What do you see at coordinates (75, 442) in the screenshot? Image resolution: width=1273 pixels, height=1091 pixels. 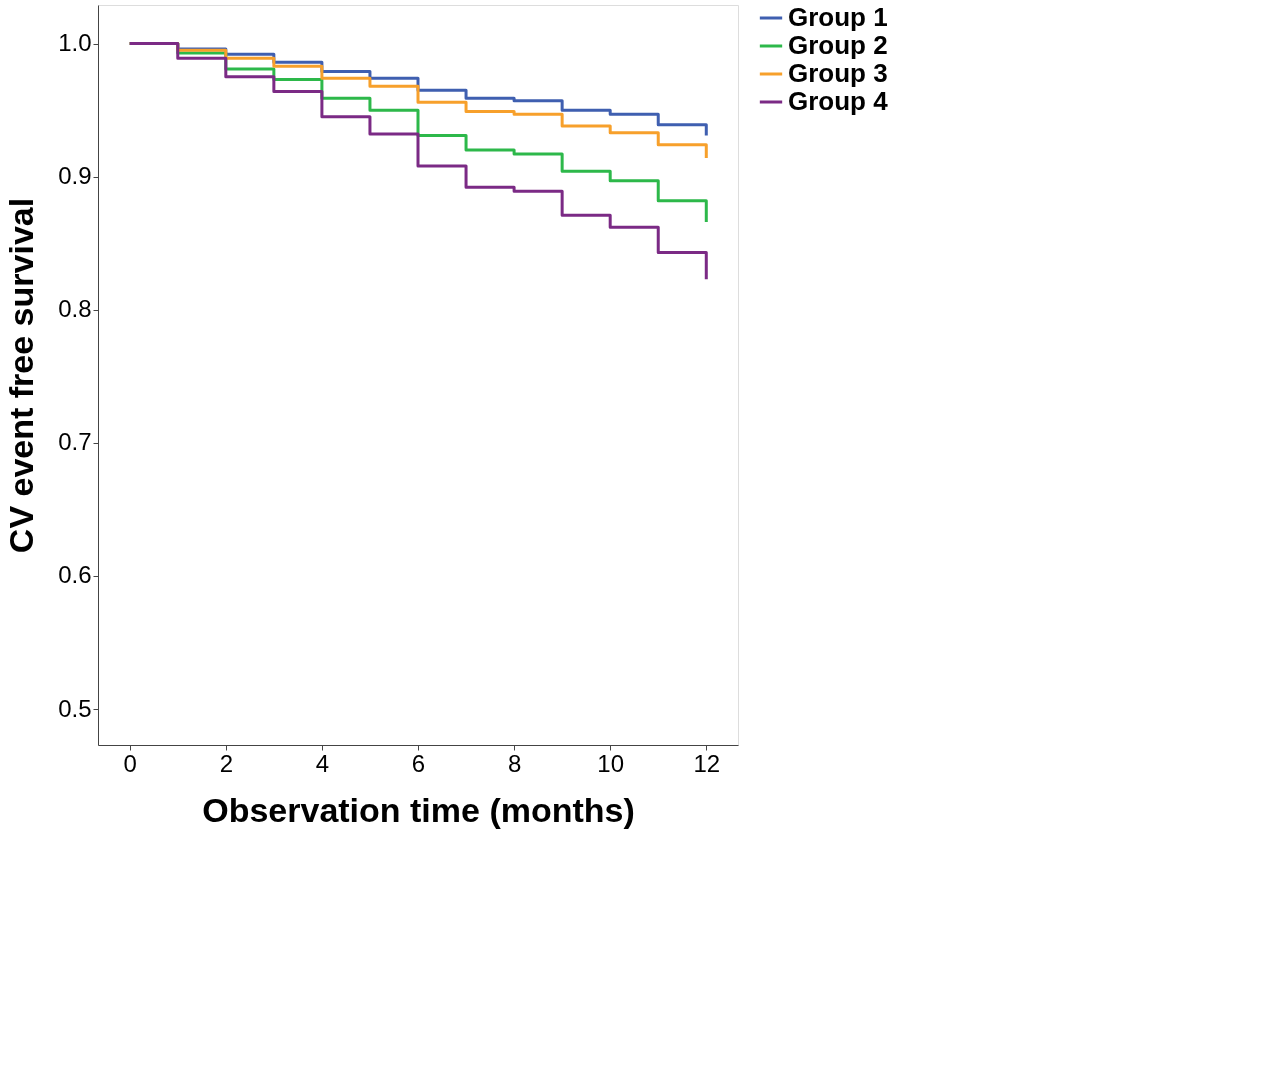 I see `y-tick-label: 0.7` at bounding box center [75, 442].